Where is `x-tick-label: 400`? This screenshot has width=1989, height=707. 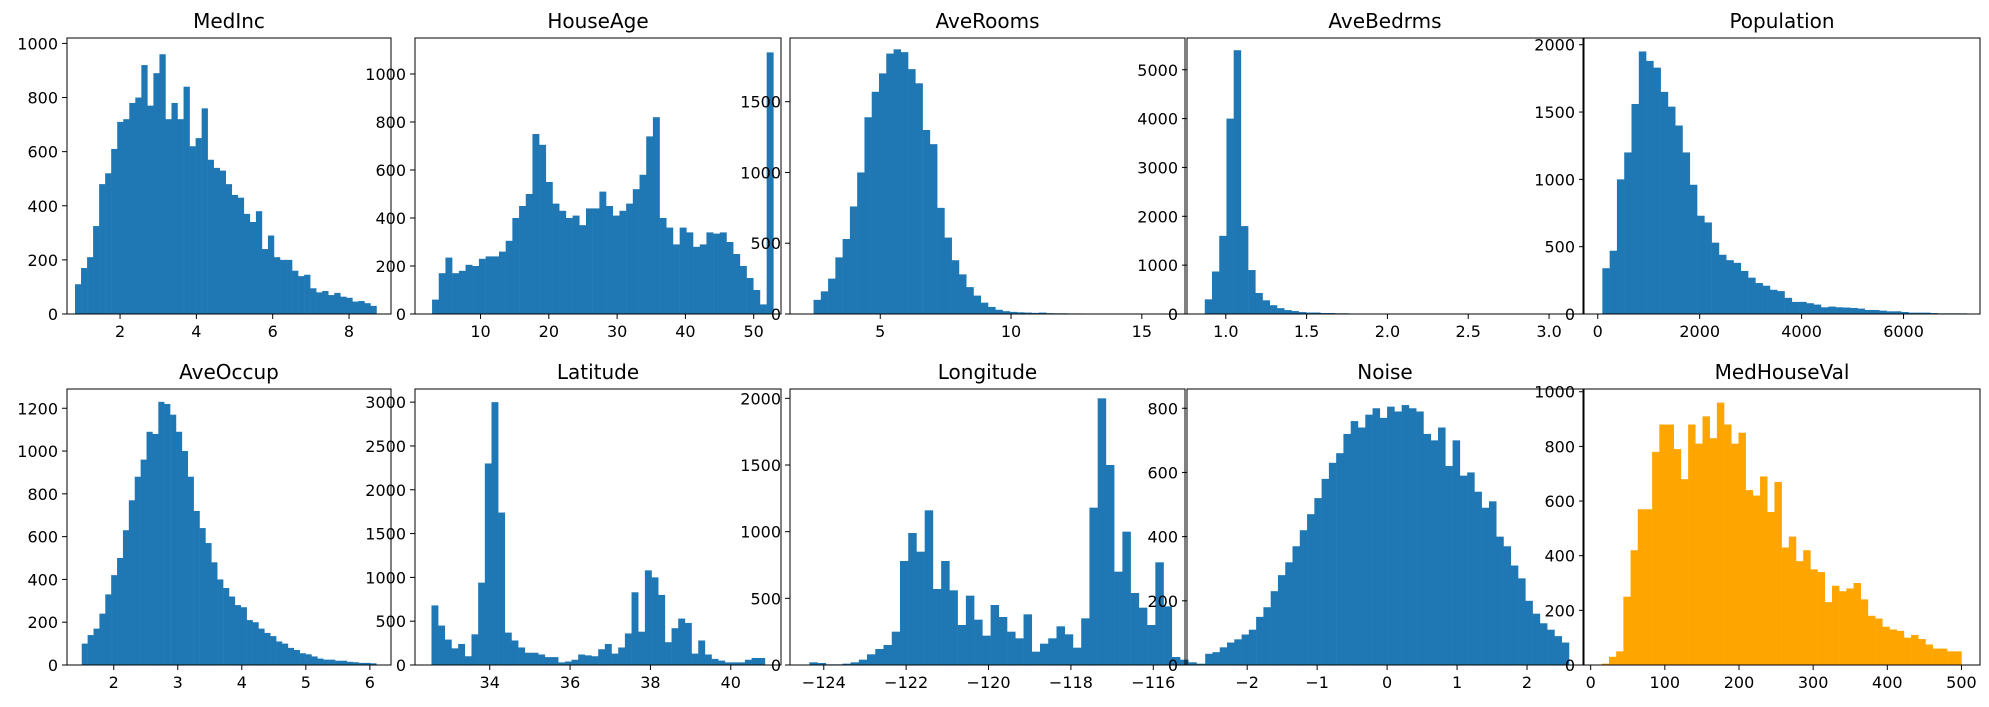
x-tick-label: 400 is located at coordinates (1887, 682).